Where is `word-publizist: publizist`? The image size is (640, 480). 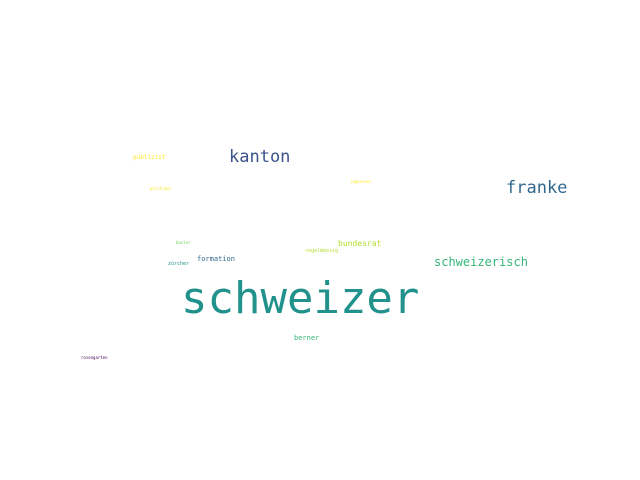 word-publizist: publizist is located at coordinates (149, 157).